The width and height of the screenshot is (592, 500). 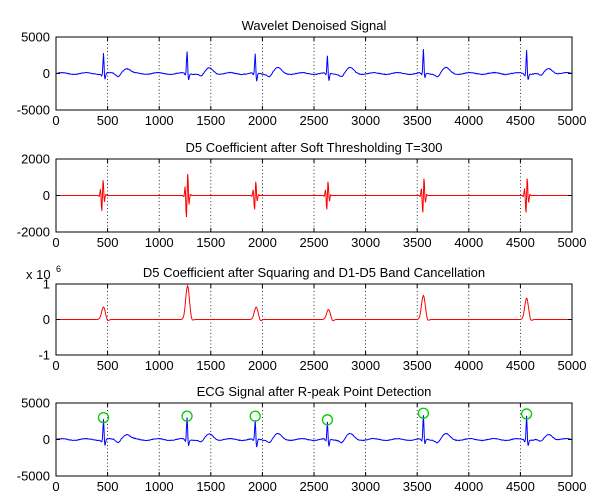 What do you see at coordinates (33, 232) in the screenshot?
I see `y-tick-label: -2000` at bounding box center [33, 232].